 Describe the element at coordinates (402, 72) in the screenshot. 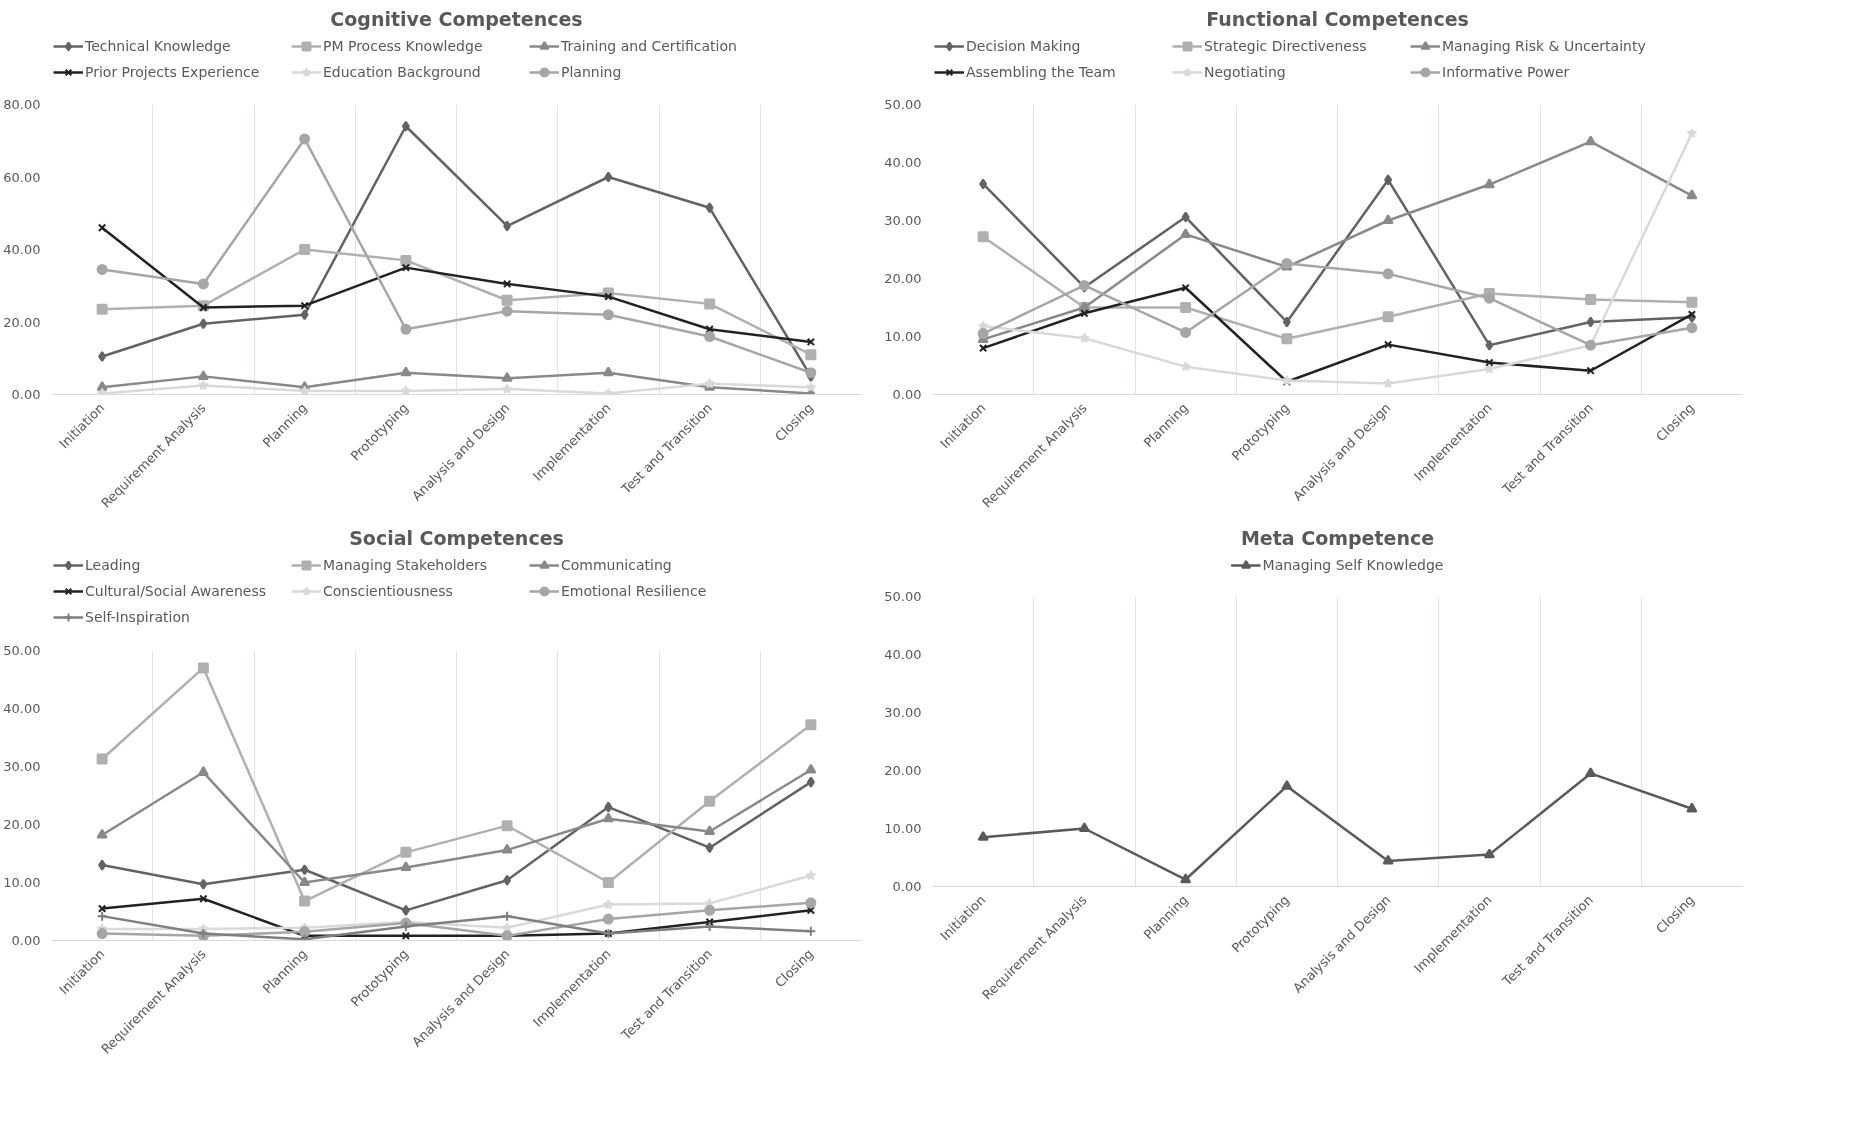

I see `legend-label: Education Background` at that location.